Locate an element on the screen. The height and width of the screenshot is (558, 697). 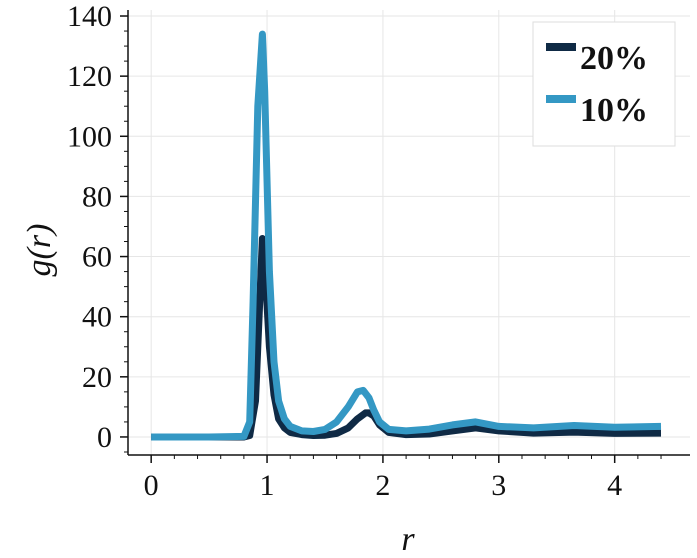
y-axis-label: g(r) is located at coordinates (39, 250).